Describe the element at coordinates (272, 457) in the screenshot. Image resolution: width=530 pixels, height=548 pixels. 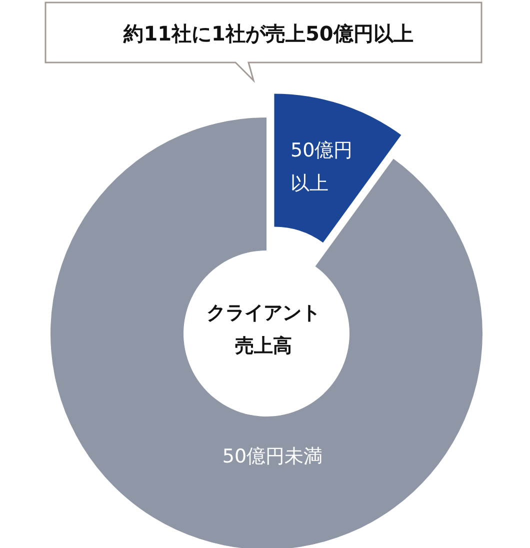
I see `slice-label: 50億円未満` at that location.